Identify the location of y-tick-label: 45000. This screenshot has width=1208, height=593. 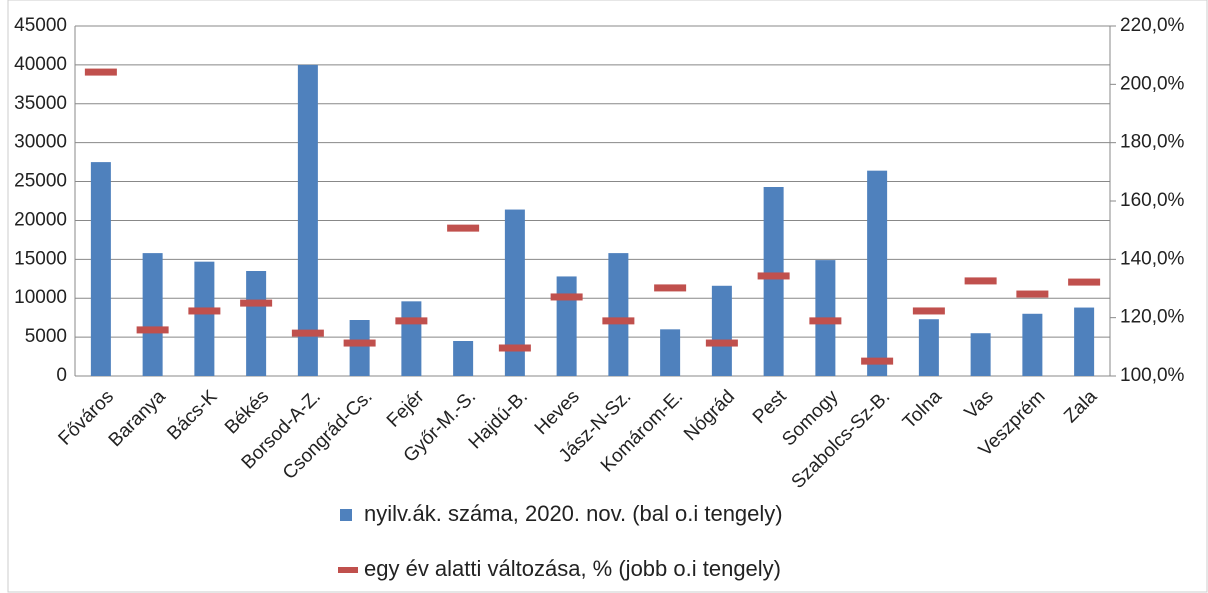
(40, 25).